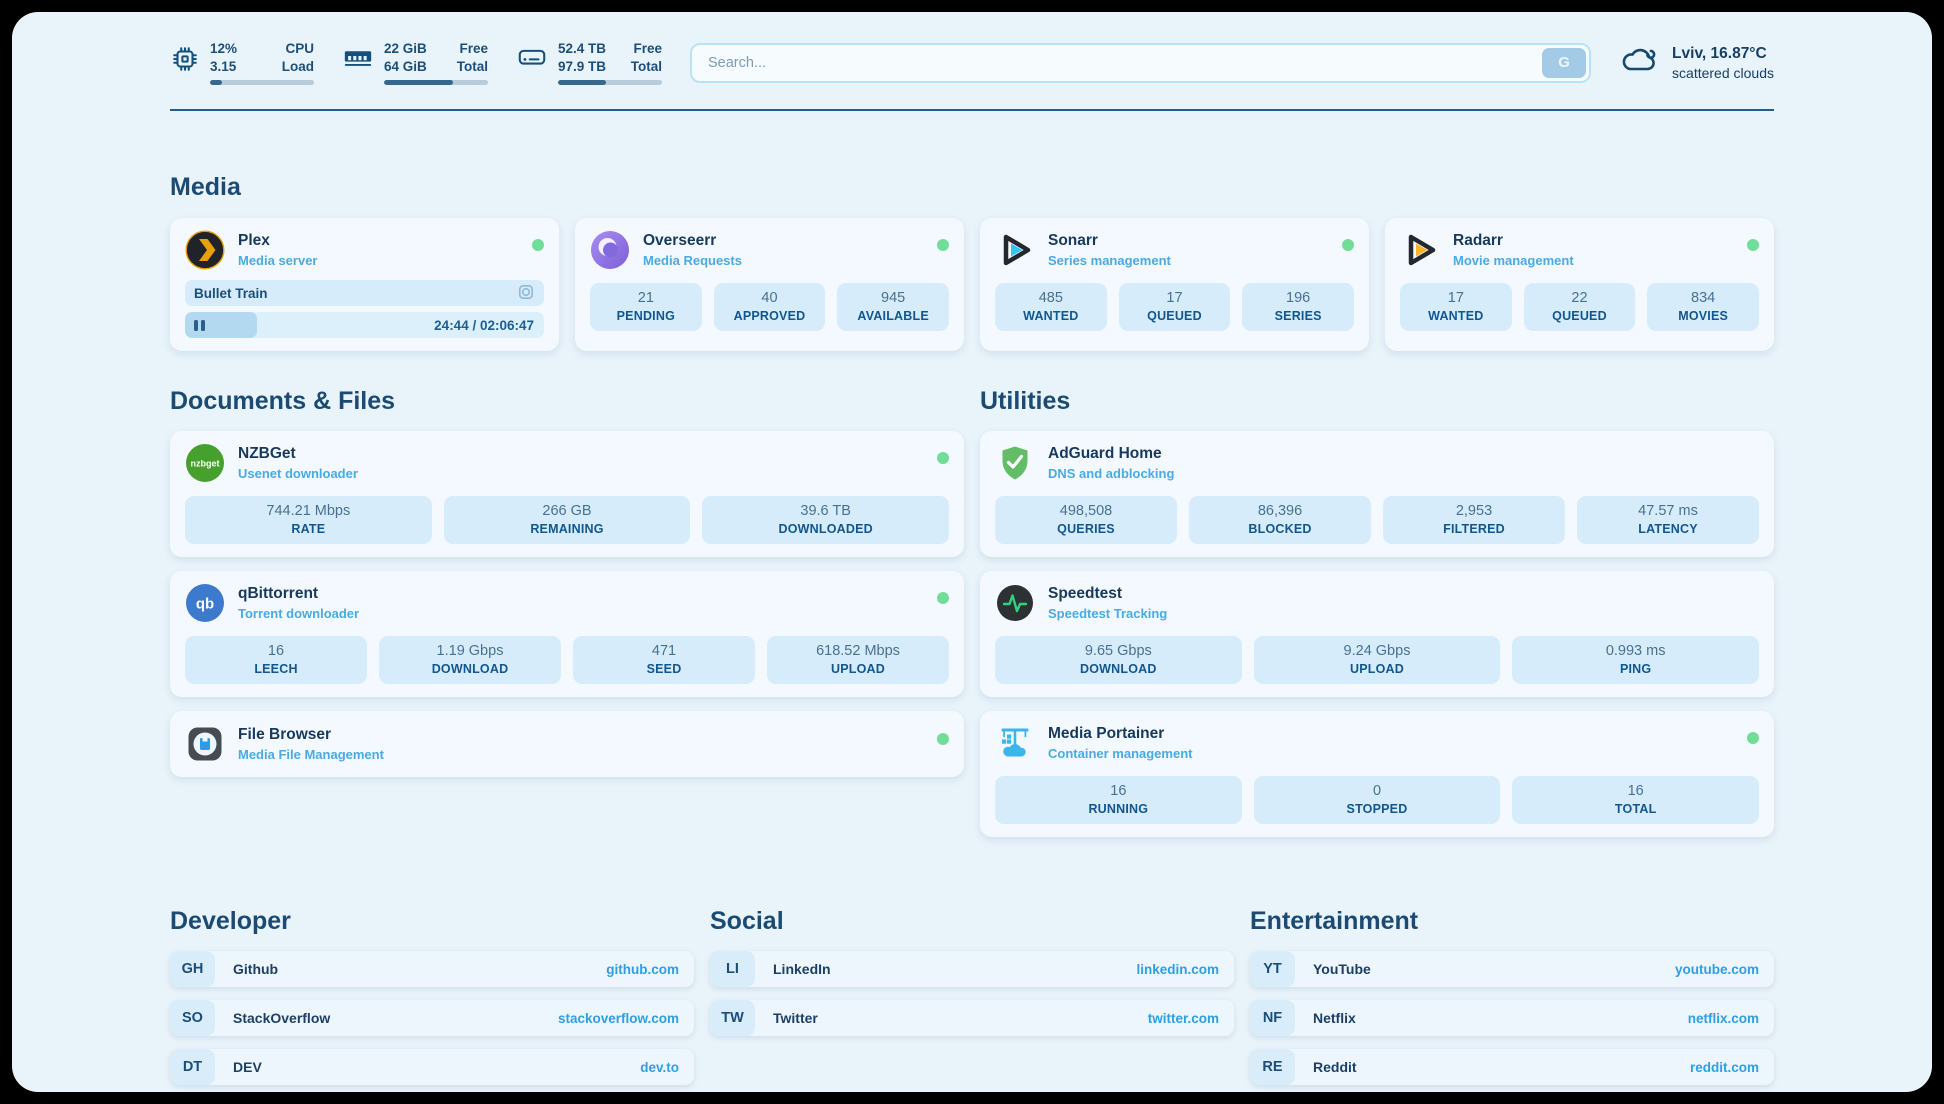  What do you see at coordinates (1456, 307) in the screenshot?
I see `stat-box: 17 WANTED` at bounding box center [1456, 307].